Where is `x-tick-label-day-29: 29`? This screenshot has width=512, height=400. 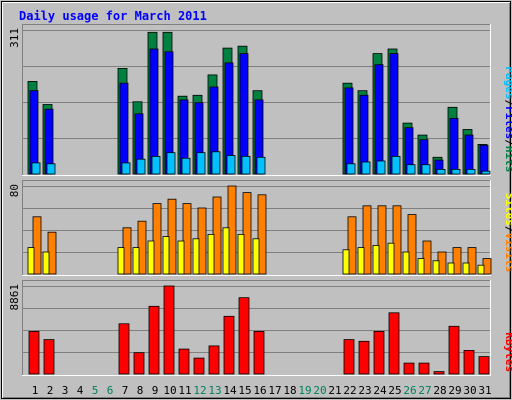 x-tick-label-day-29: 29 is located at coordinates (454, 390).